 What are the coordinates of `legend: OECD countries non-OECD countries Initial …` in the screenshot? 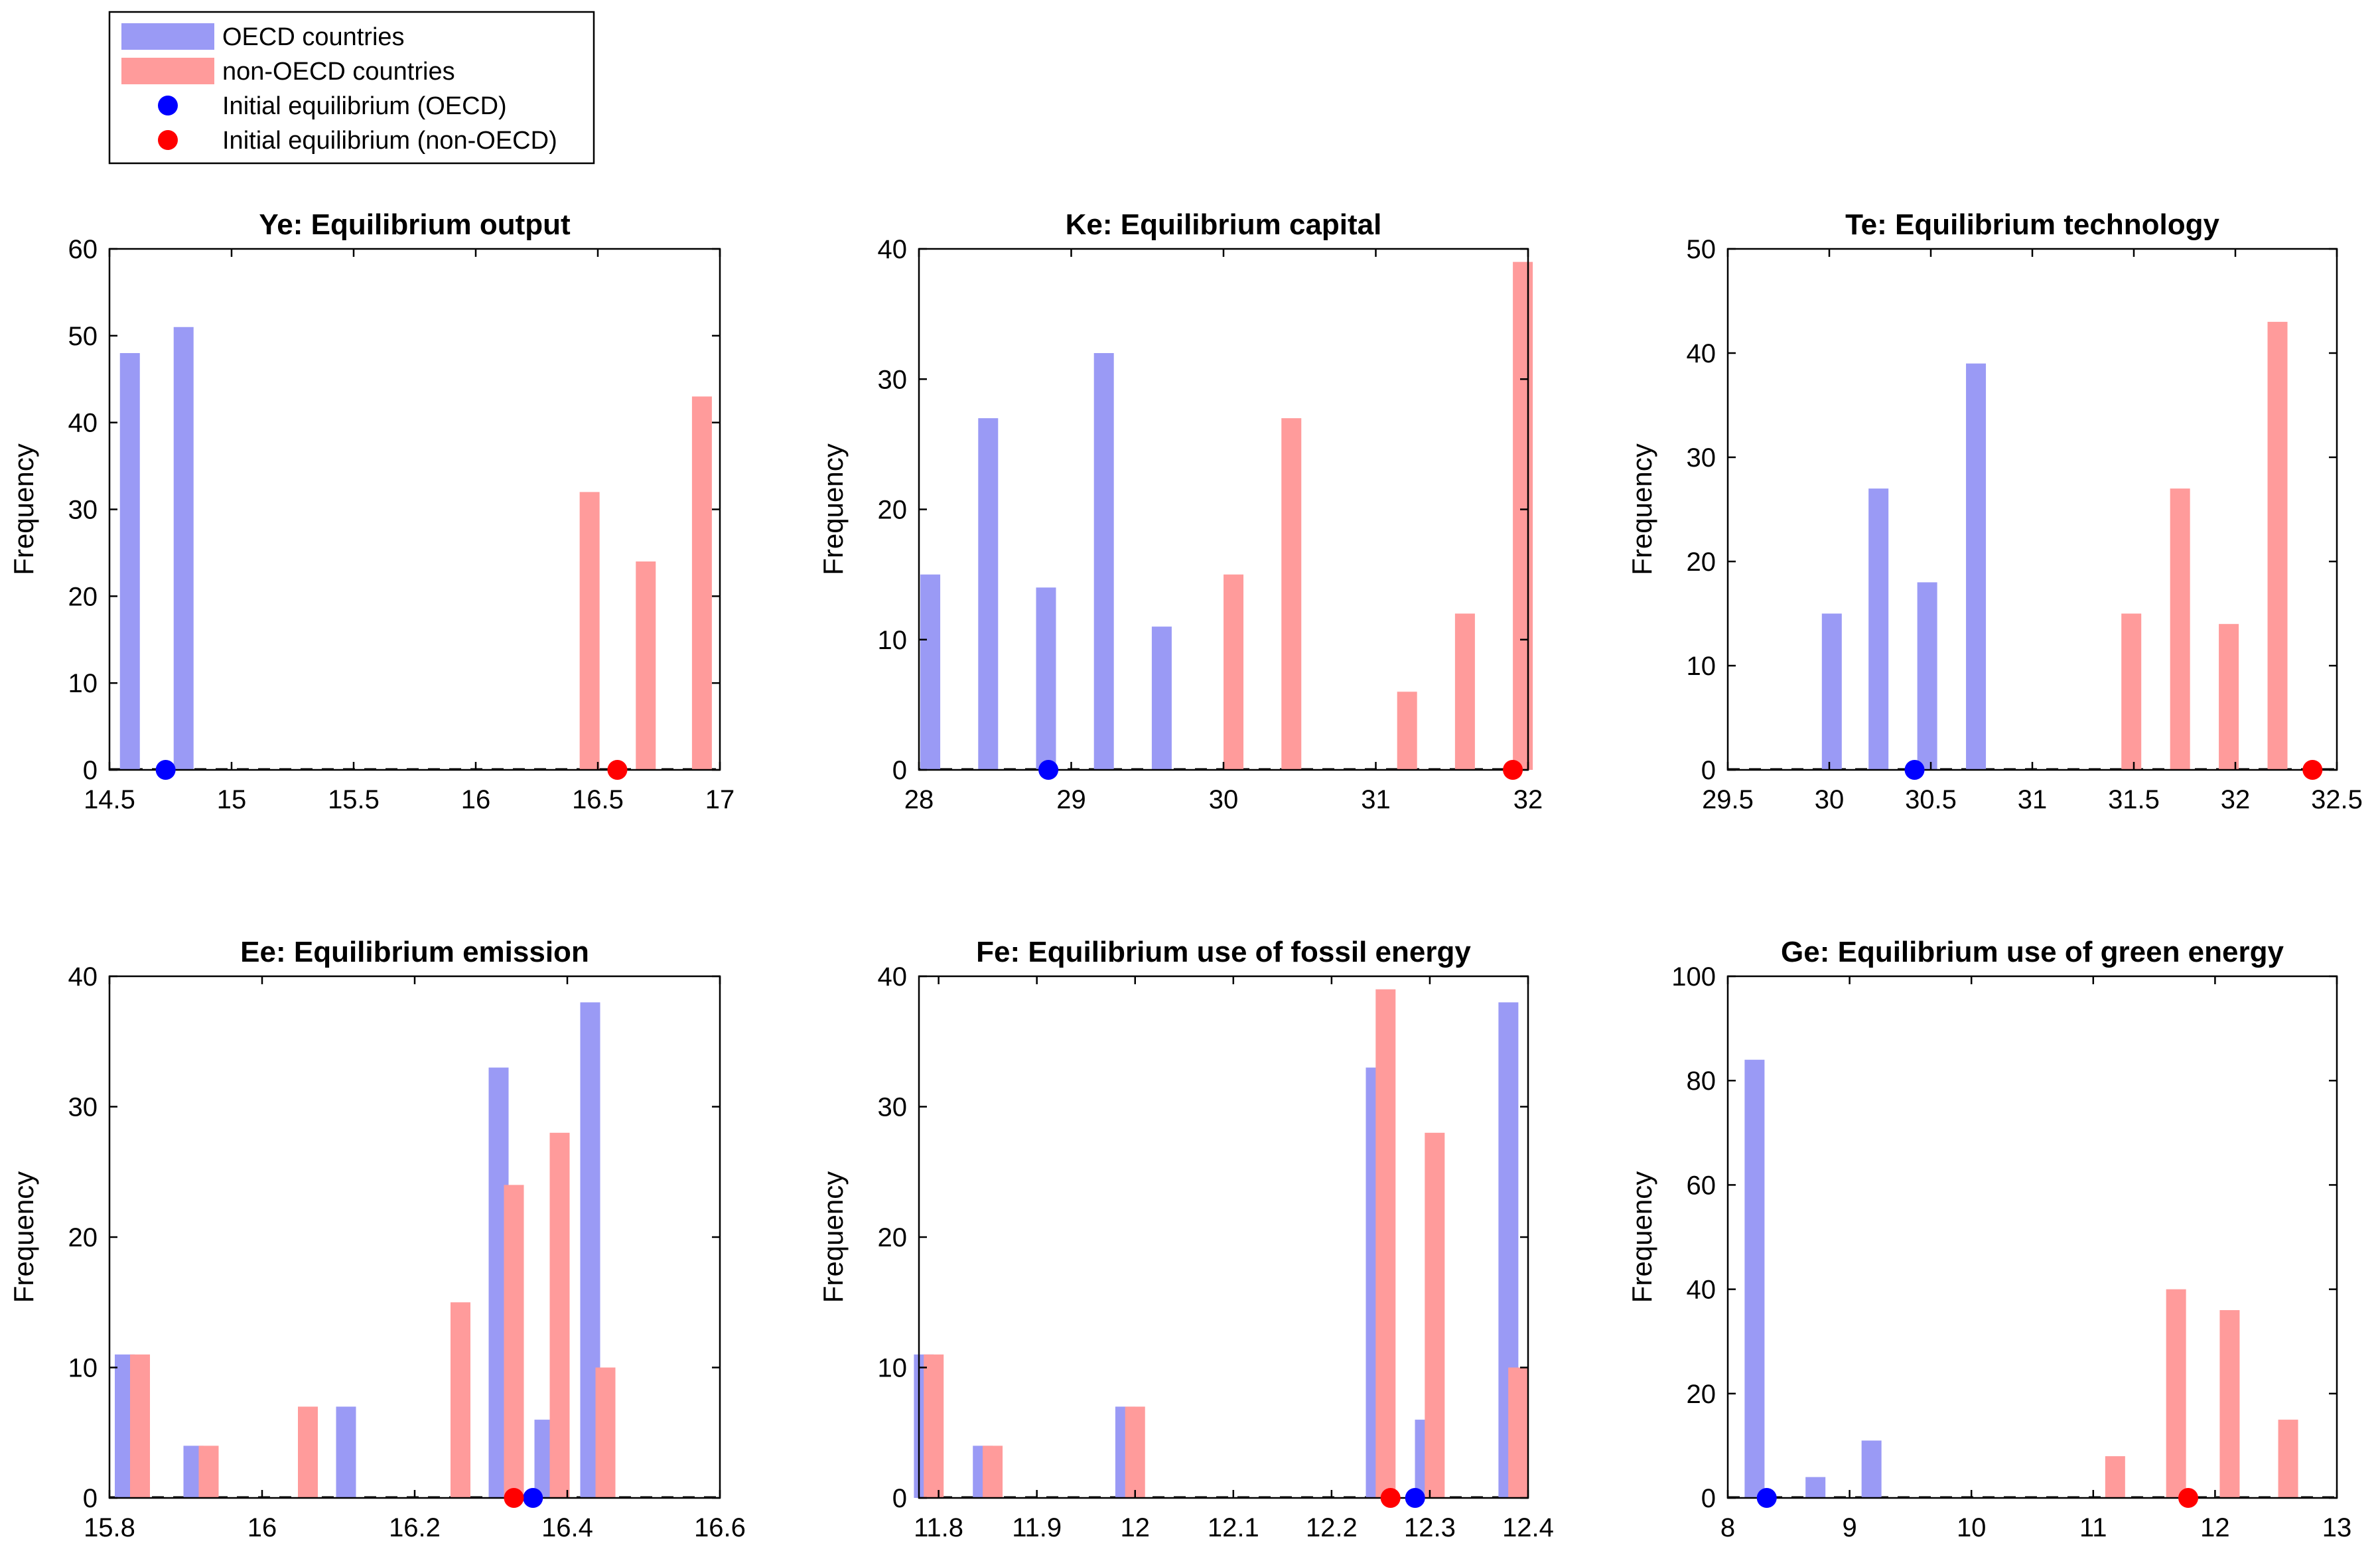 It's located at (351, 88).